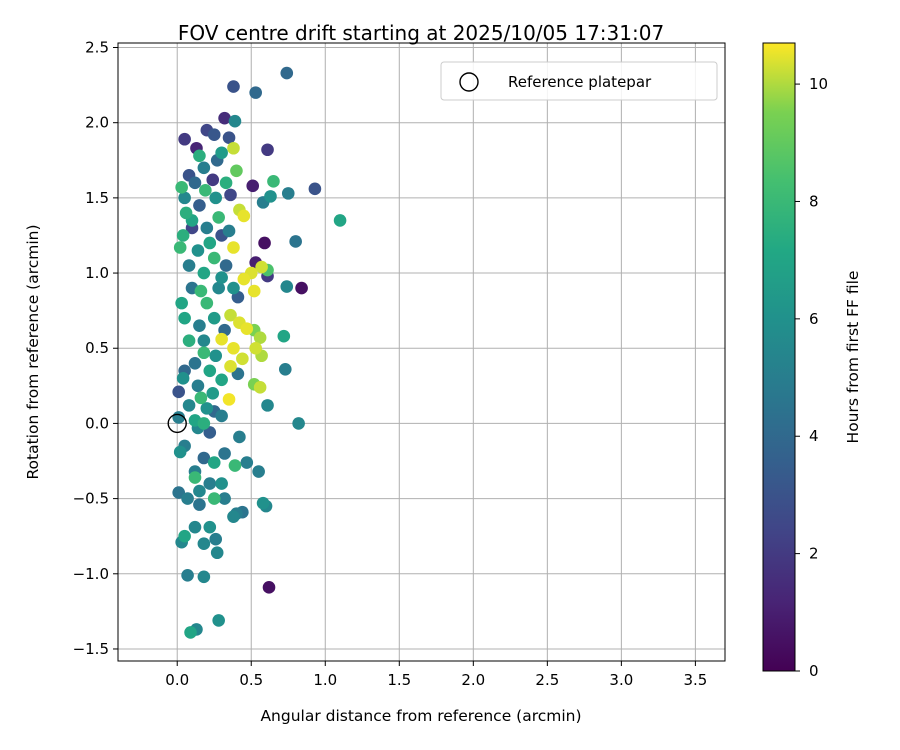 The height and width of the screenshot is (750, 900). I want to click on x-tick-label: 2.0, so click(473, 680).